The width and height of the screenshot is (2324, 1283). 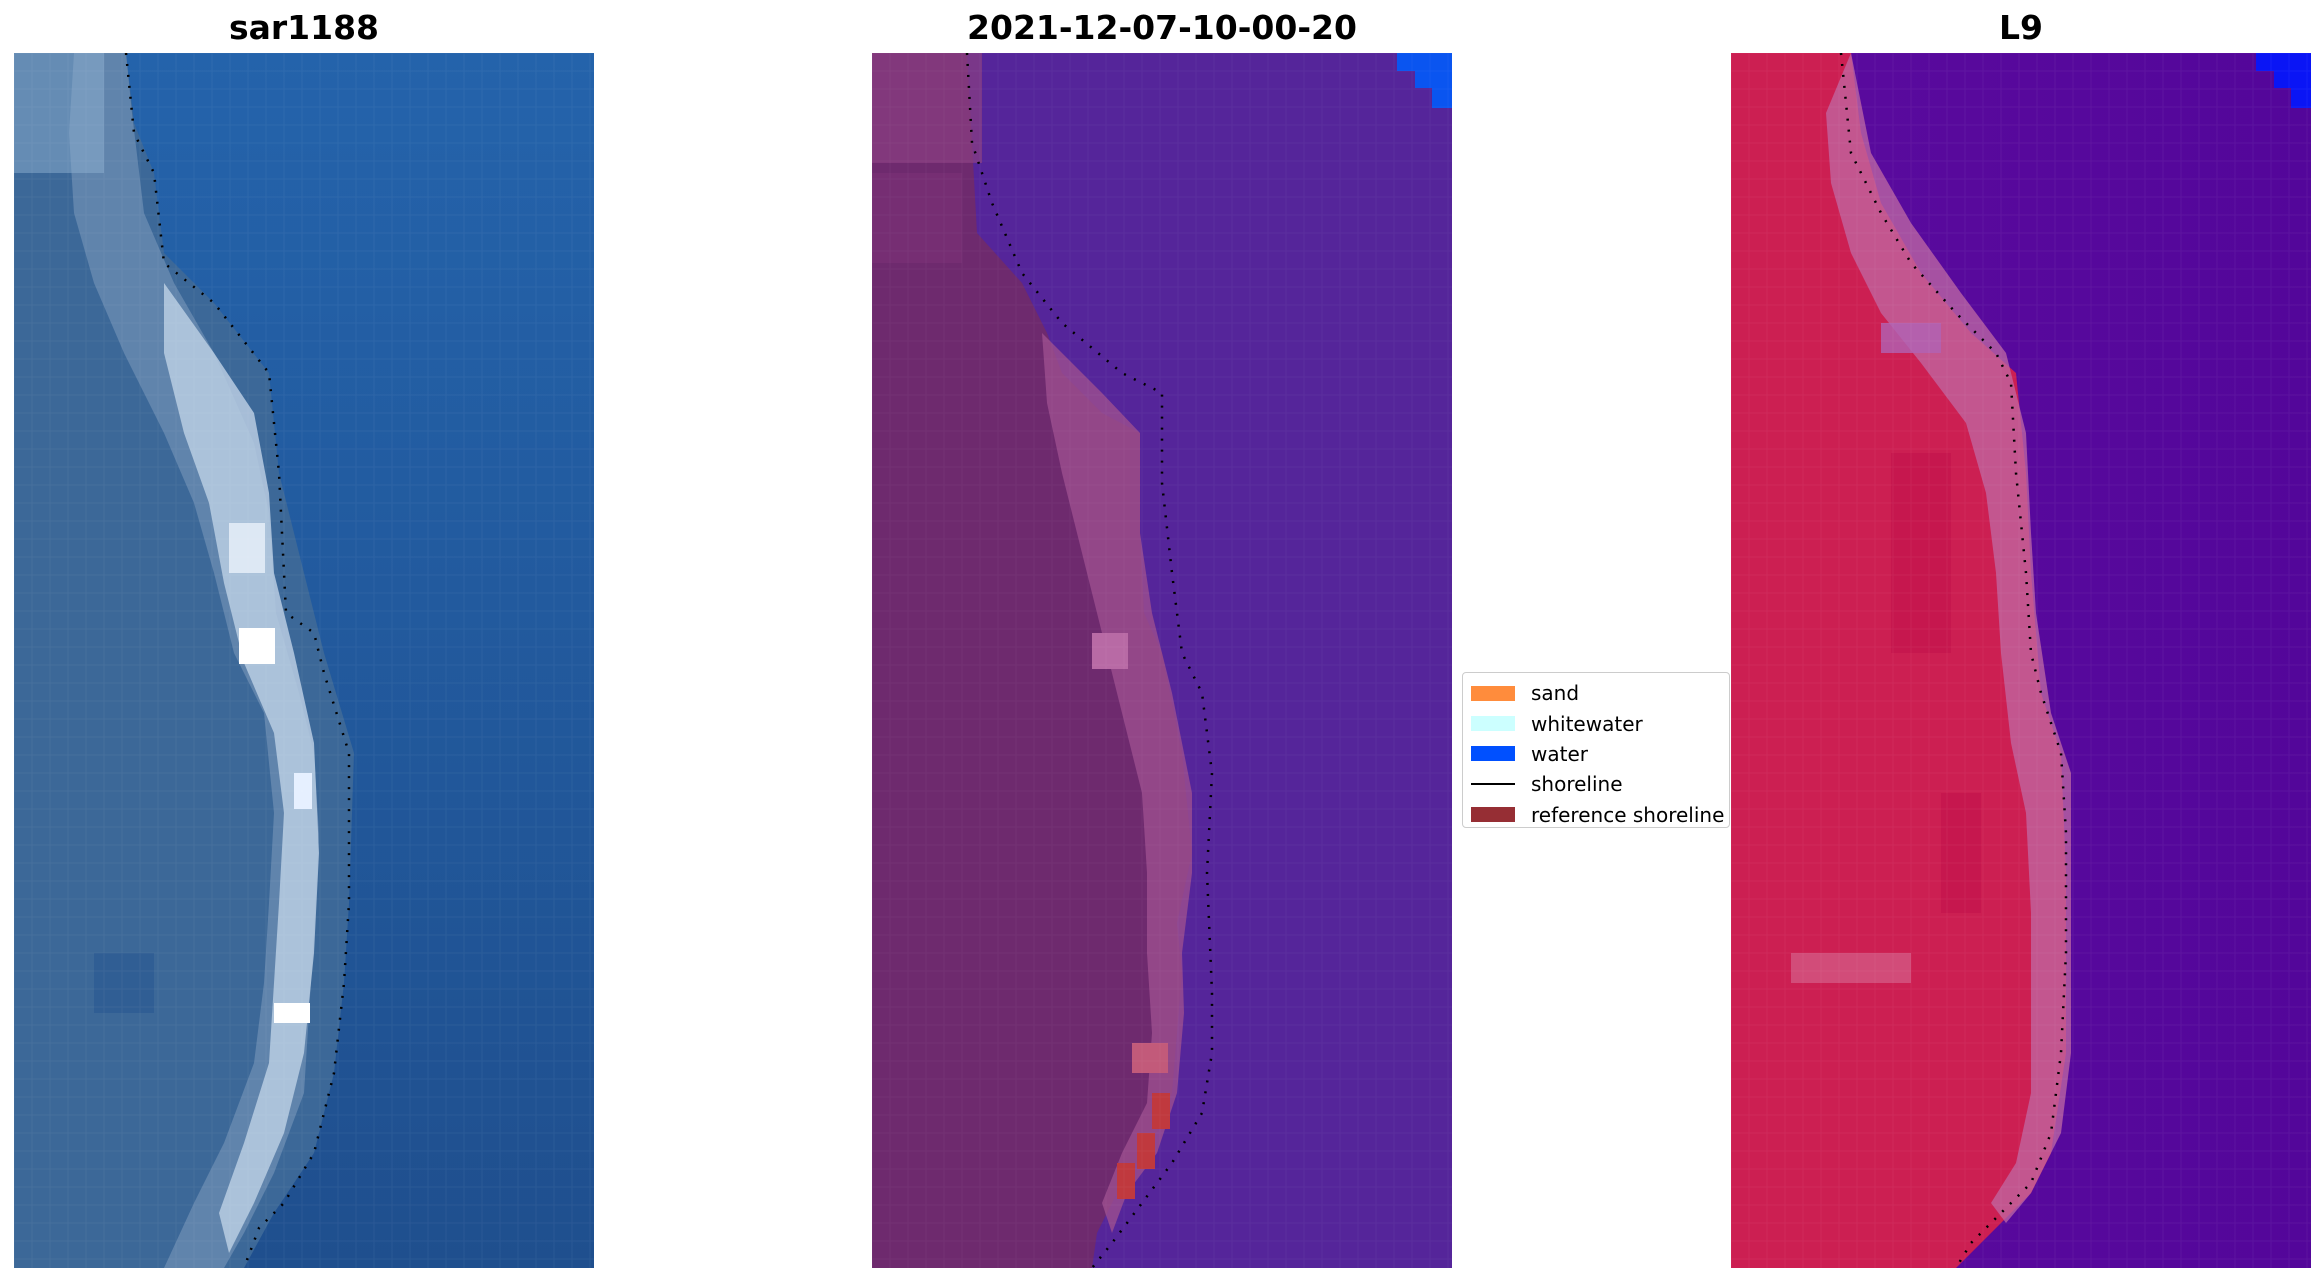 What do you see at coordinates (1559, 753) in the screenshot?
I see `legend-label: water` at bounding box center [1559, 753].